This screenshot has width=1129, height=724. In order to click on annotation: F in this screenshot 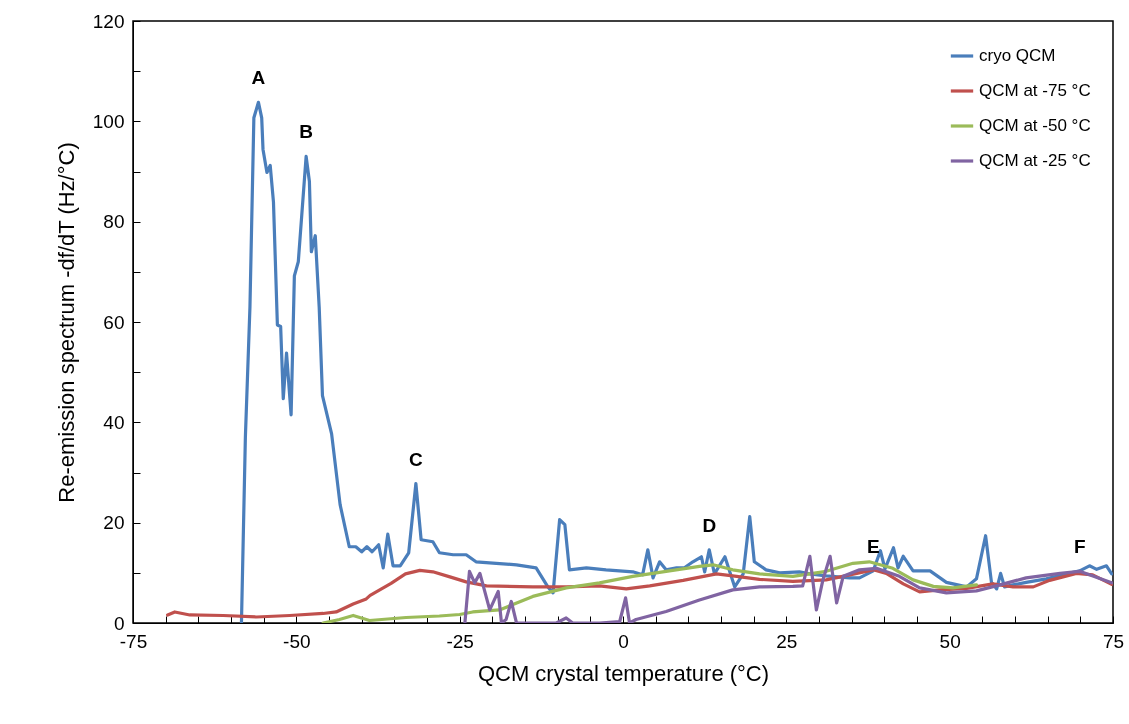, I will do `click(1079, 546)`.